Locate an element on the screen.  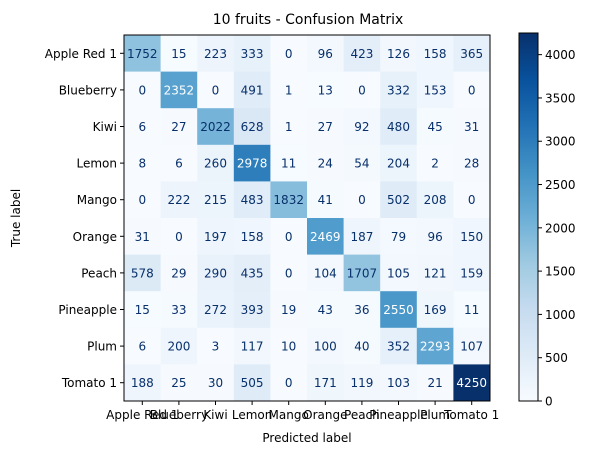
cell-value-label: 45 is located at coordinates (434, 127).